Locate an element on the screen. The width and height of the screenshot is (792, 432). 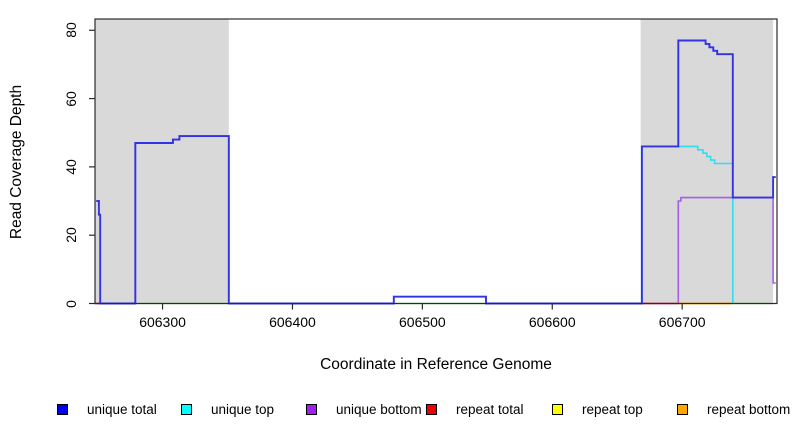
legend-label: repeat total is located at coordinates (490, 409).